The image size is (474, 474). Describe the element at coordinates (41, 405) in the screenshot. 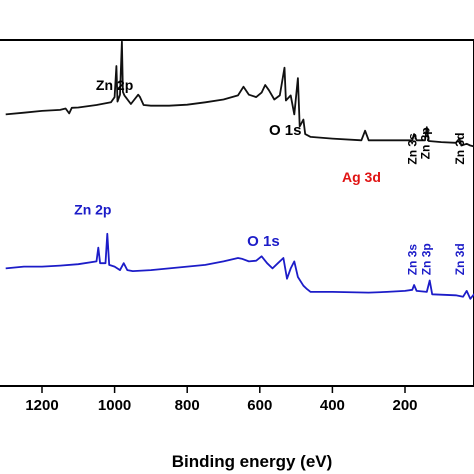

I see `x-tick-label: 1200` at that location.